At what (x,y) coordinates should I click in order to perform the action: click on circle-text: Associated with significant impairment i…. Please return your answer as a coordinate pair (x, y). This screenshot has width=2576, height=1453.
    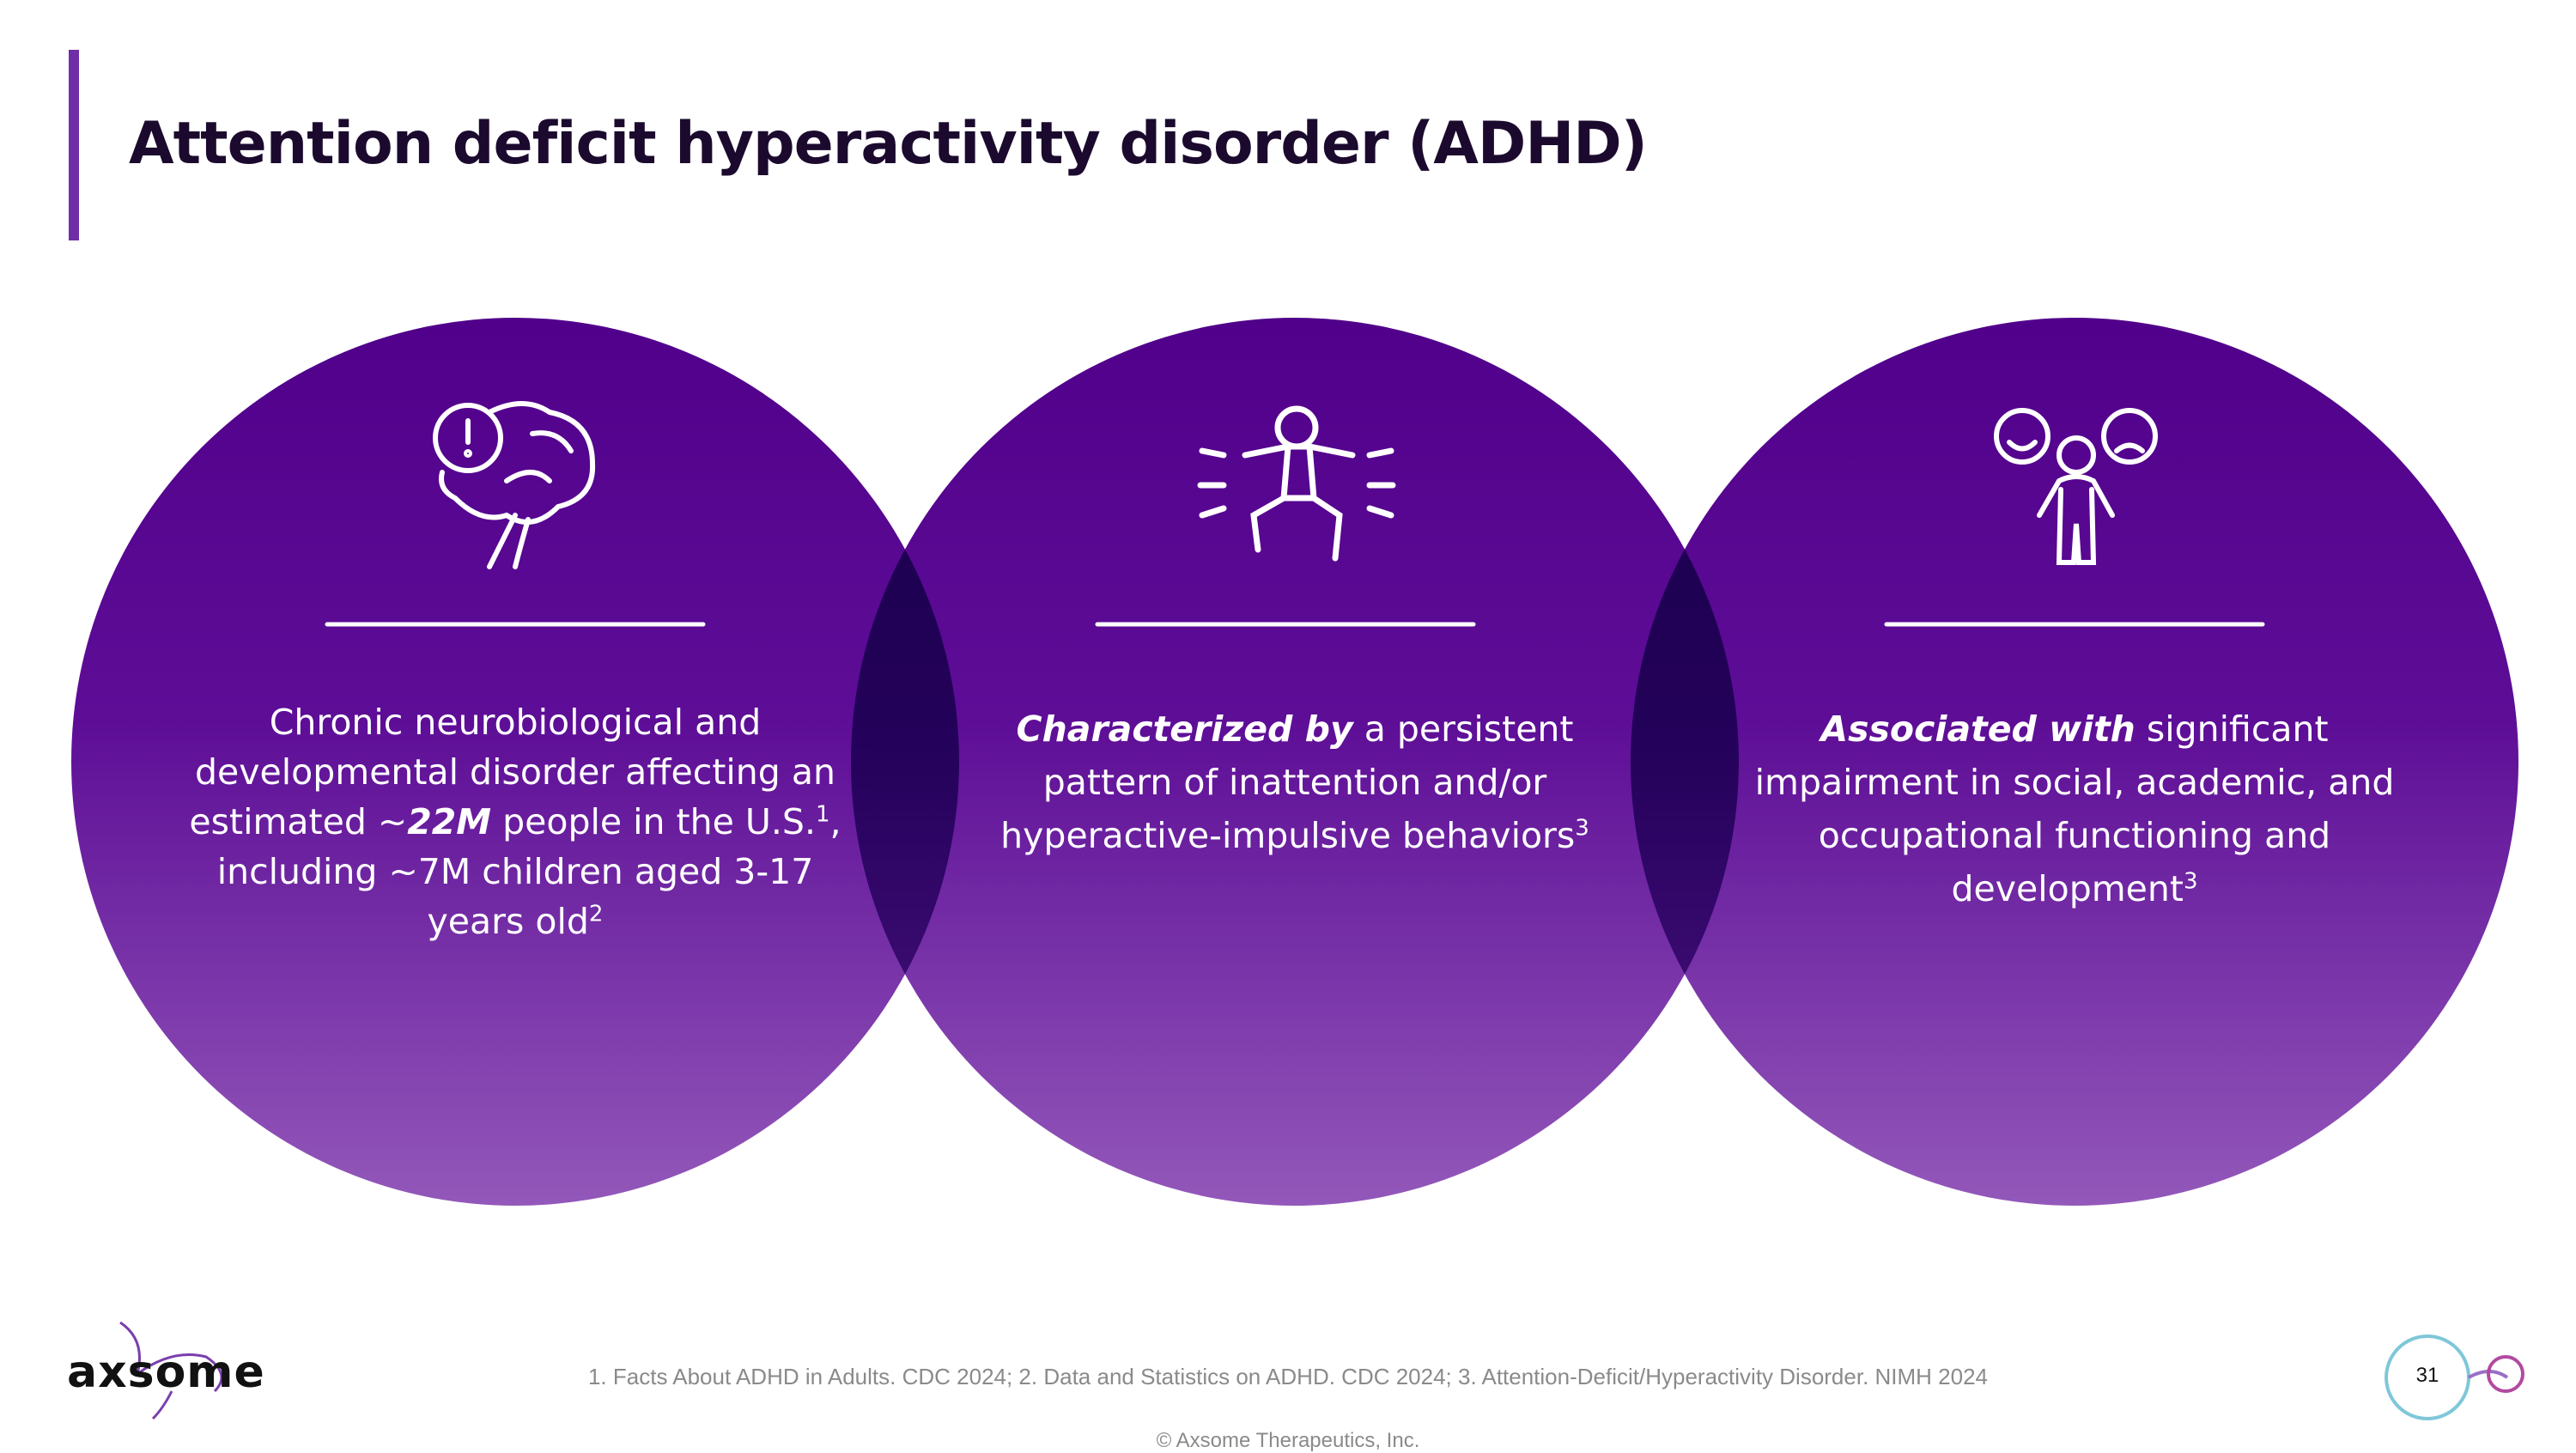
    Looking at the image, I should click on (2075, 809).